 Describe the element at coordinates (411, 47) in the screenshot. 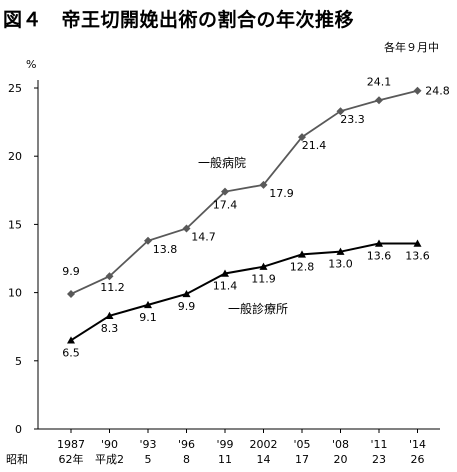

I see `chart-note: 各年９月中` at that location.